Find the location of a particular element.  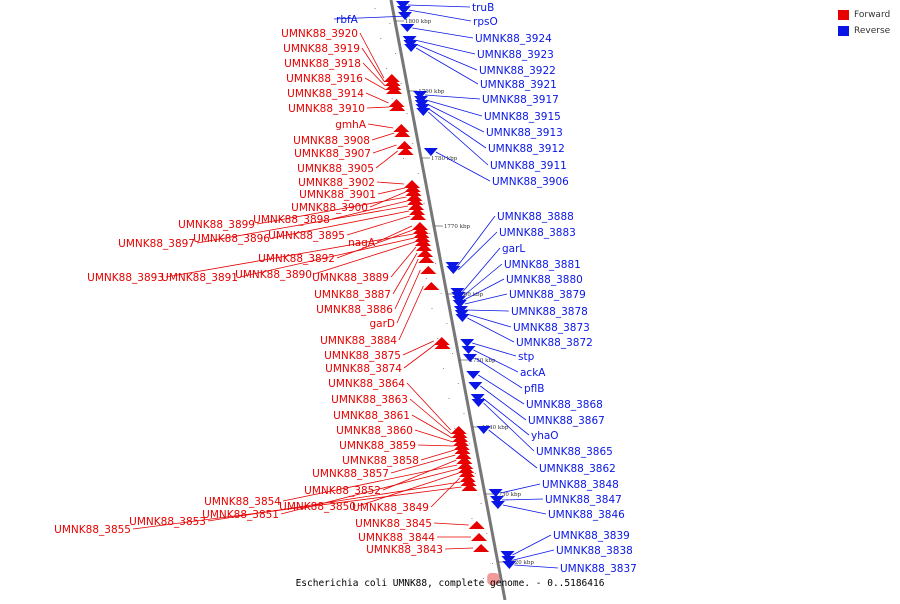

forward-gene-label: gmhA is located at coordinates (351, 125).